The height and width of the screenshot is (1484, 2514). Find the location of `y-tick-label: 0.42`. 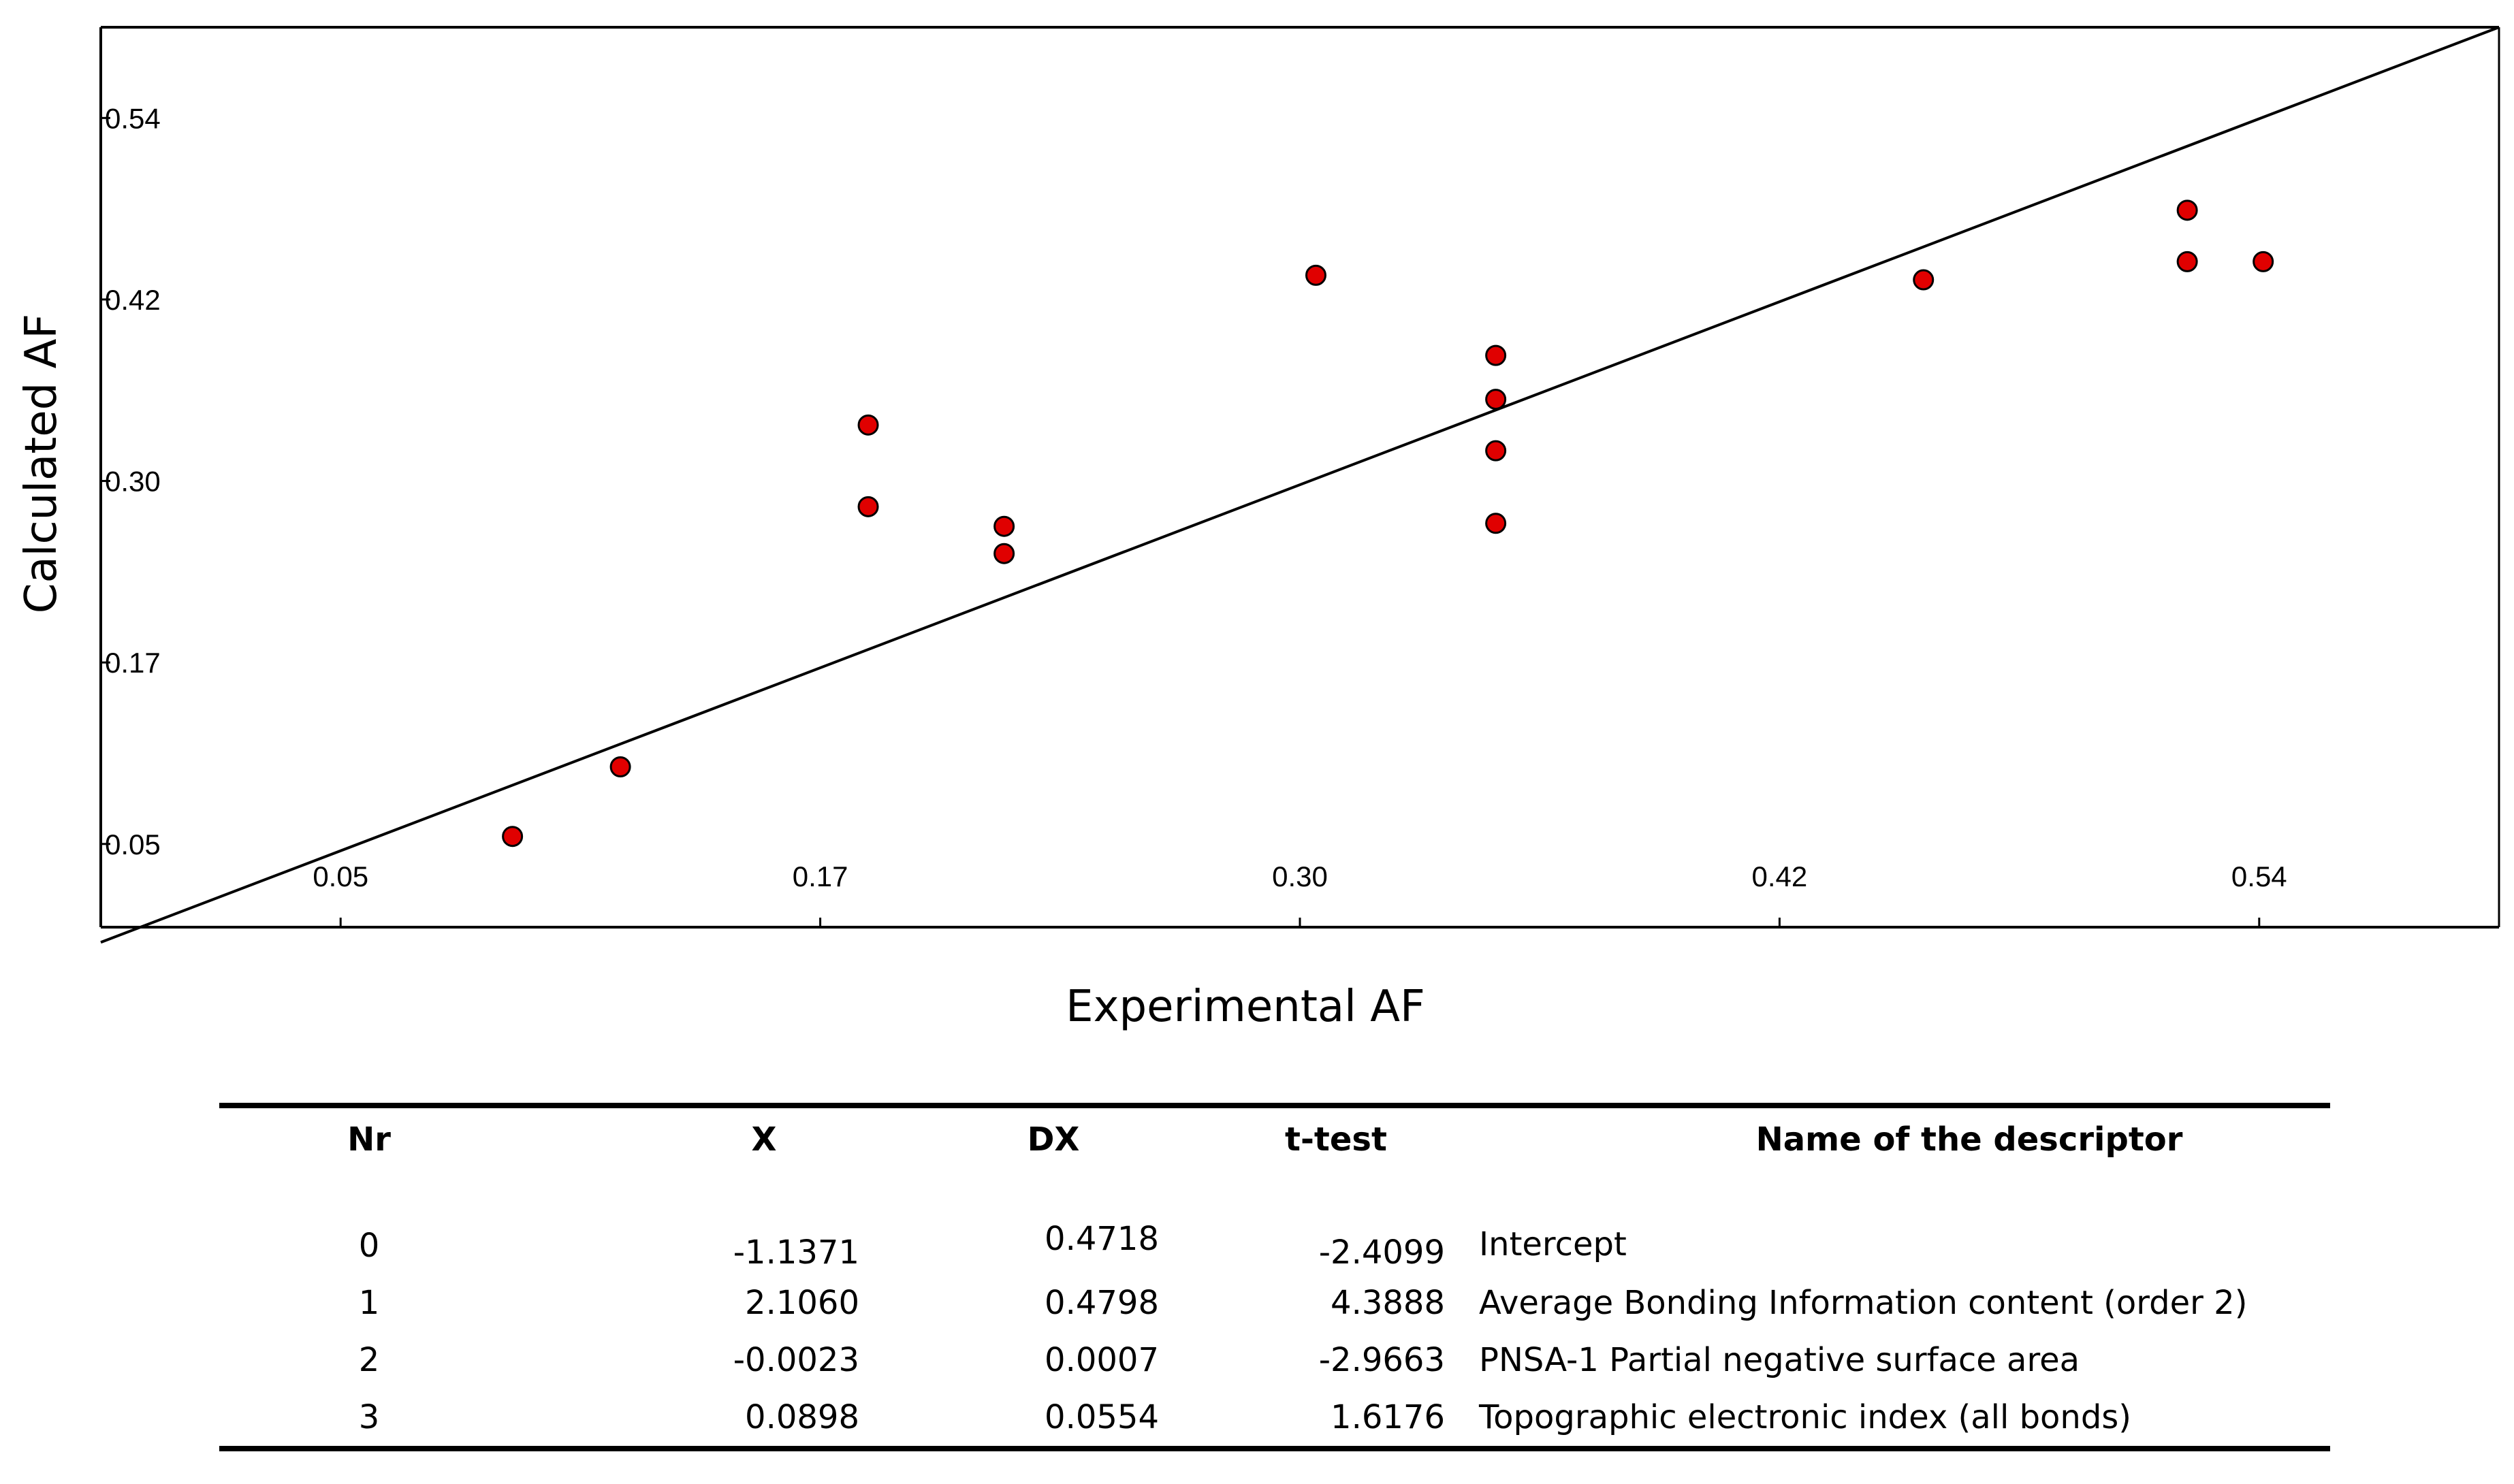

y-tick-label: 0.42 is located at coordinates (133, 300).